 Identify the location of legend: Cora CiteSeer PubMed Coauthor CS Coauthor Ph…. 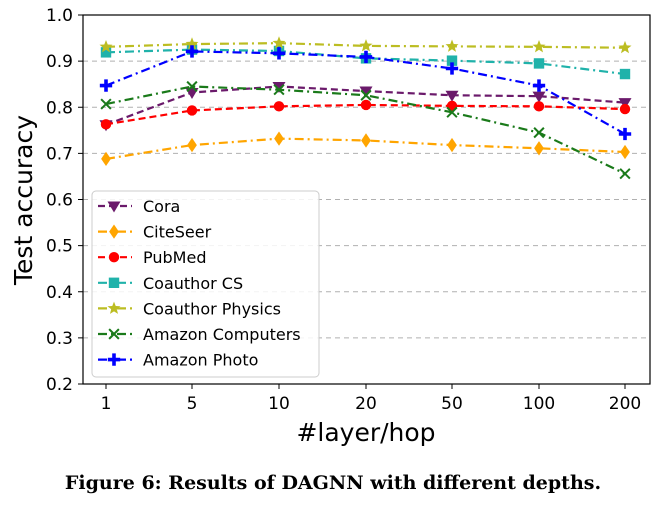
(205, 284).